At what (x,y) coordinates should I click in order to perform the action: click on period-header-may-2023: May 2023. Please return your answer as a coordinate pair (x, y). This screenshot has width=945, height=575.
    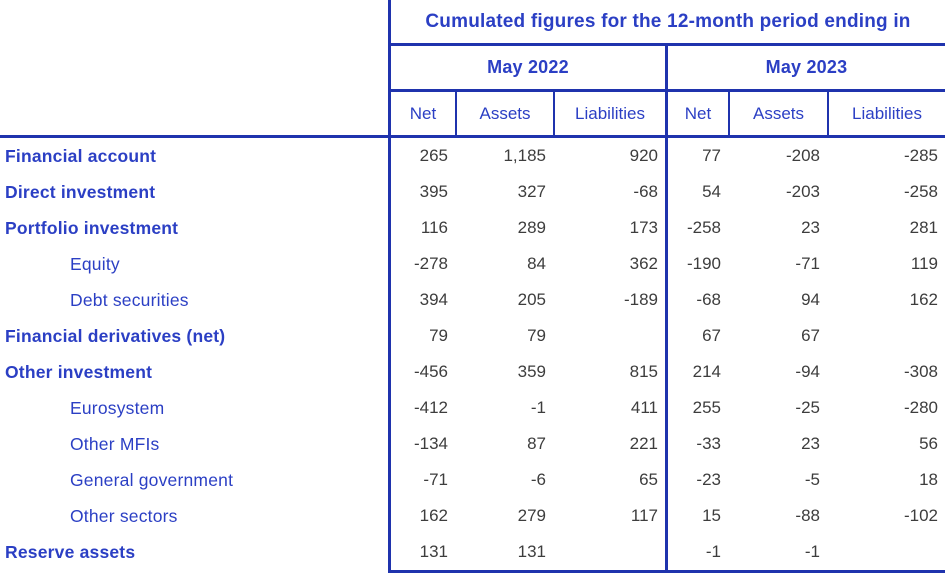
    Looking at the image, I should click on (805, 69).